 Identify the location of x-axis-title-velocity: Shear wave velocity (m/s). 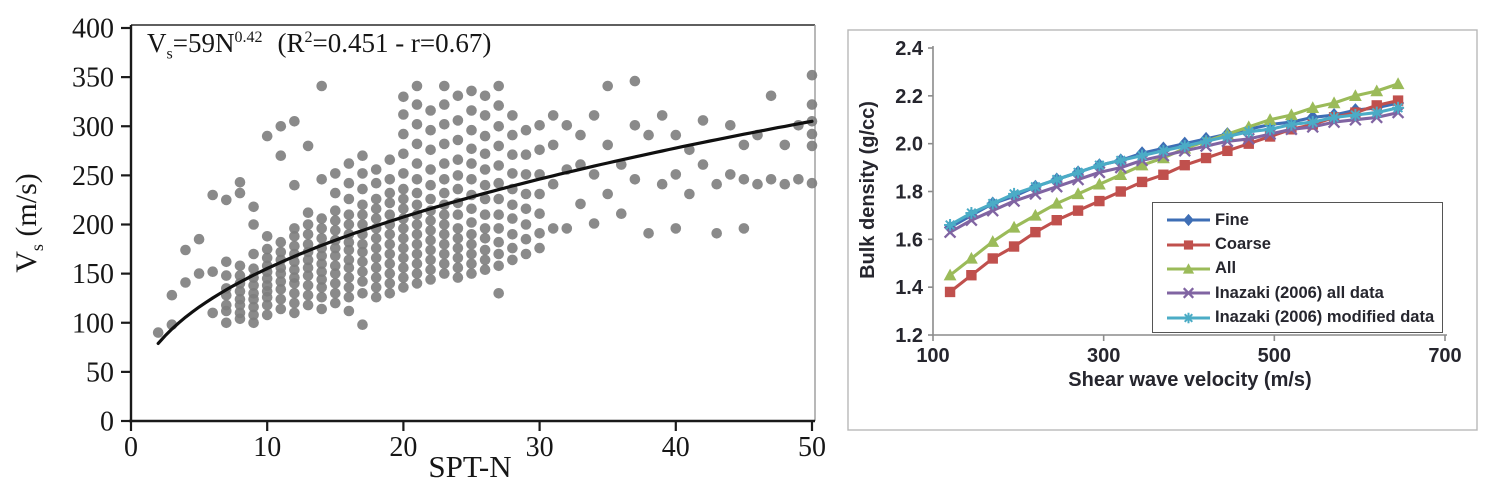
(1190, 380).